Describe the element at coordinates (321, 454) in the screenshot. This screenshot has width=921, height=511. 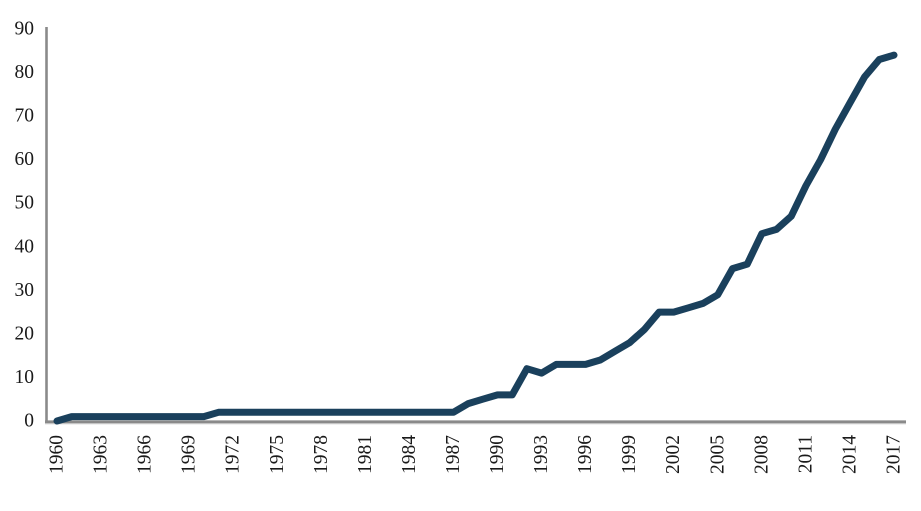
I see `x-tick-label: 1978` at that location.